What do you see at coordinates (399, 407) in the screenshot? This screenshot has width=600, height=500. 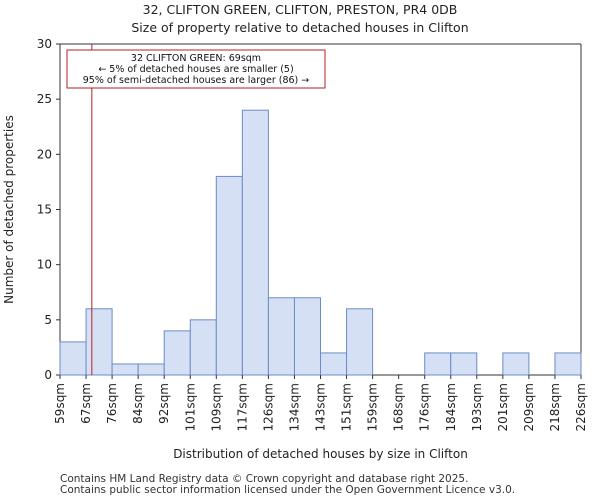 I see `x-tick-label: 168sqm` at bounding box center [399, 407].